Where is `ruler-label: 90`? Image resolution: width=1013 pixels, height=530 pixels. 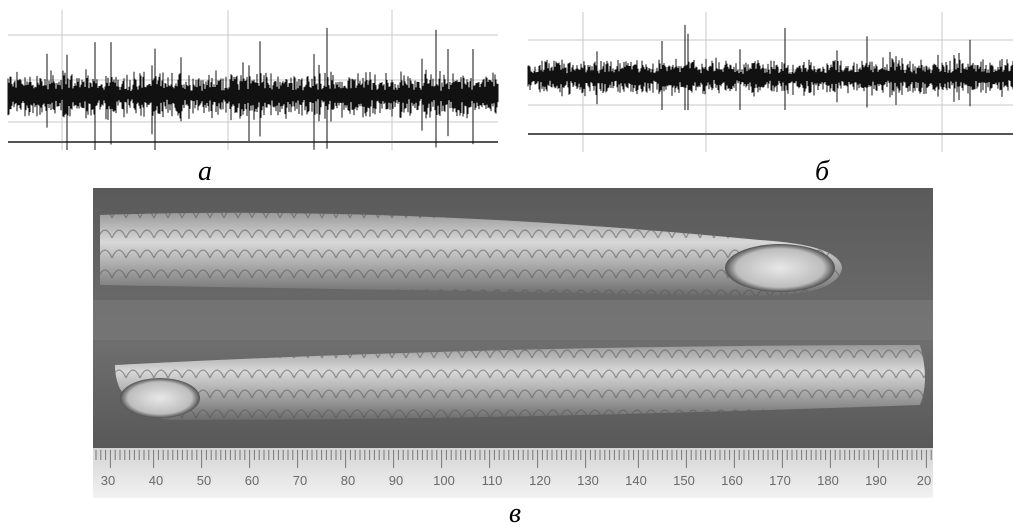 ruler-label: 90 is located at coordinates (396, 480).